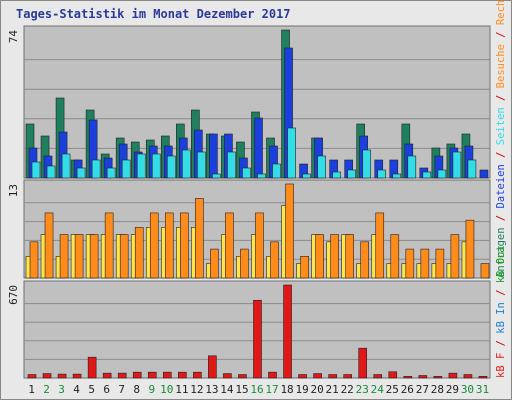  I want to click on x-tick-label-day-3: 3, so click(61, 389).